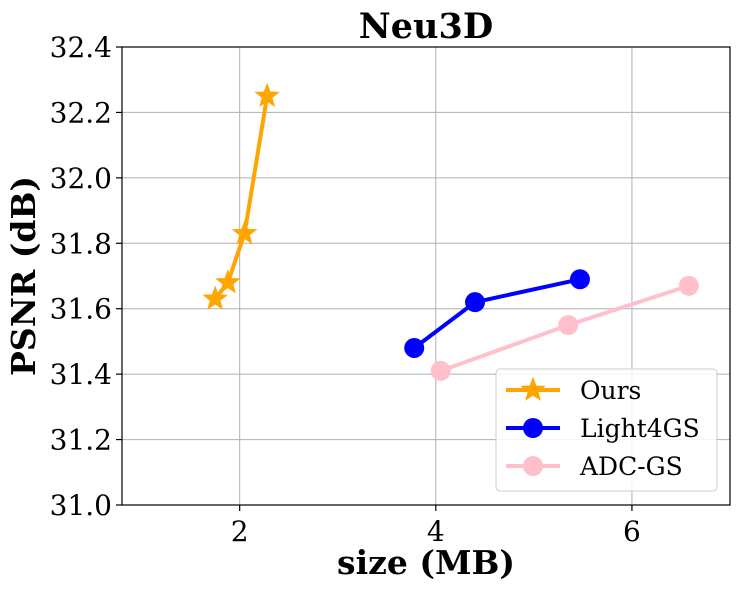 Image resolution: width=740 pixels, height=590 pixels. What do you see at coordinates (81, 440) in the screenshot?
I see `y-tick-label: 31.2` at bounding box center [81, 440].